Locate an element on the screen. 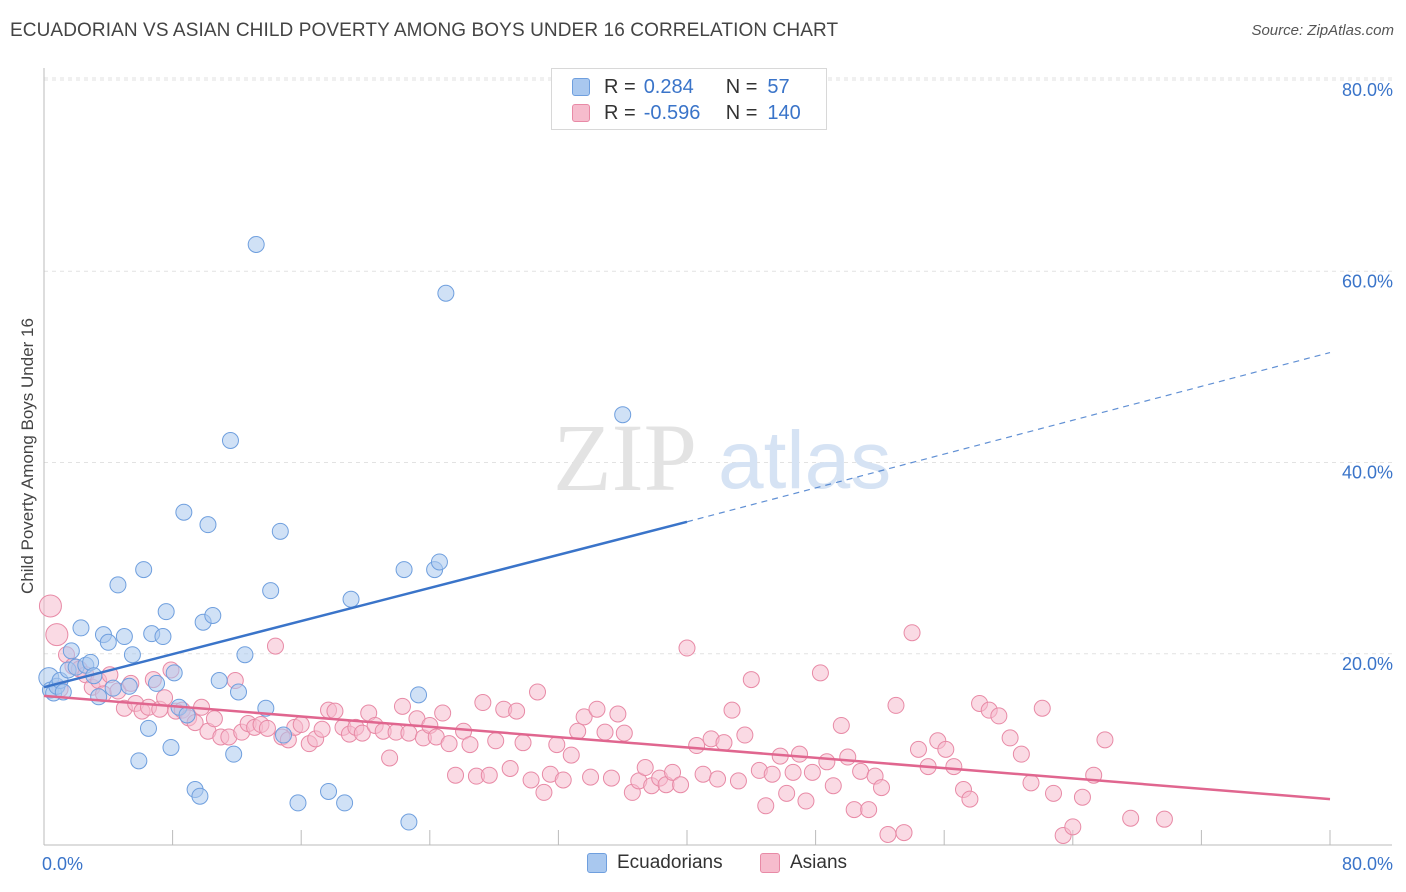  legend-row-ecuadorians: R = 0.284 N = 57 is located at coordinates (681, 87).